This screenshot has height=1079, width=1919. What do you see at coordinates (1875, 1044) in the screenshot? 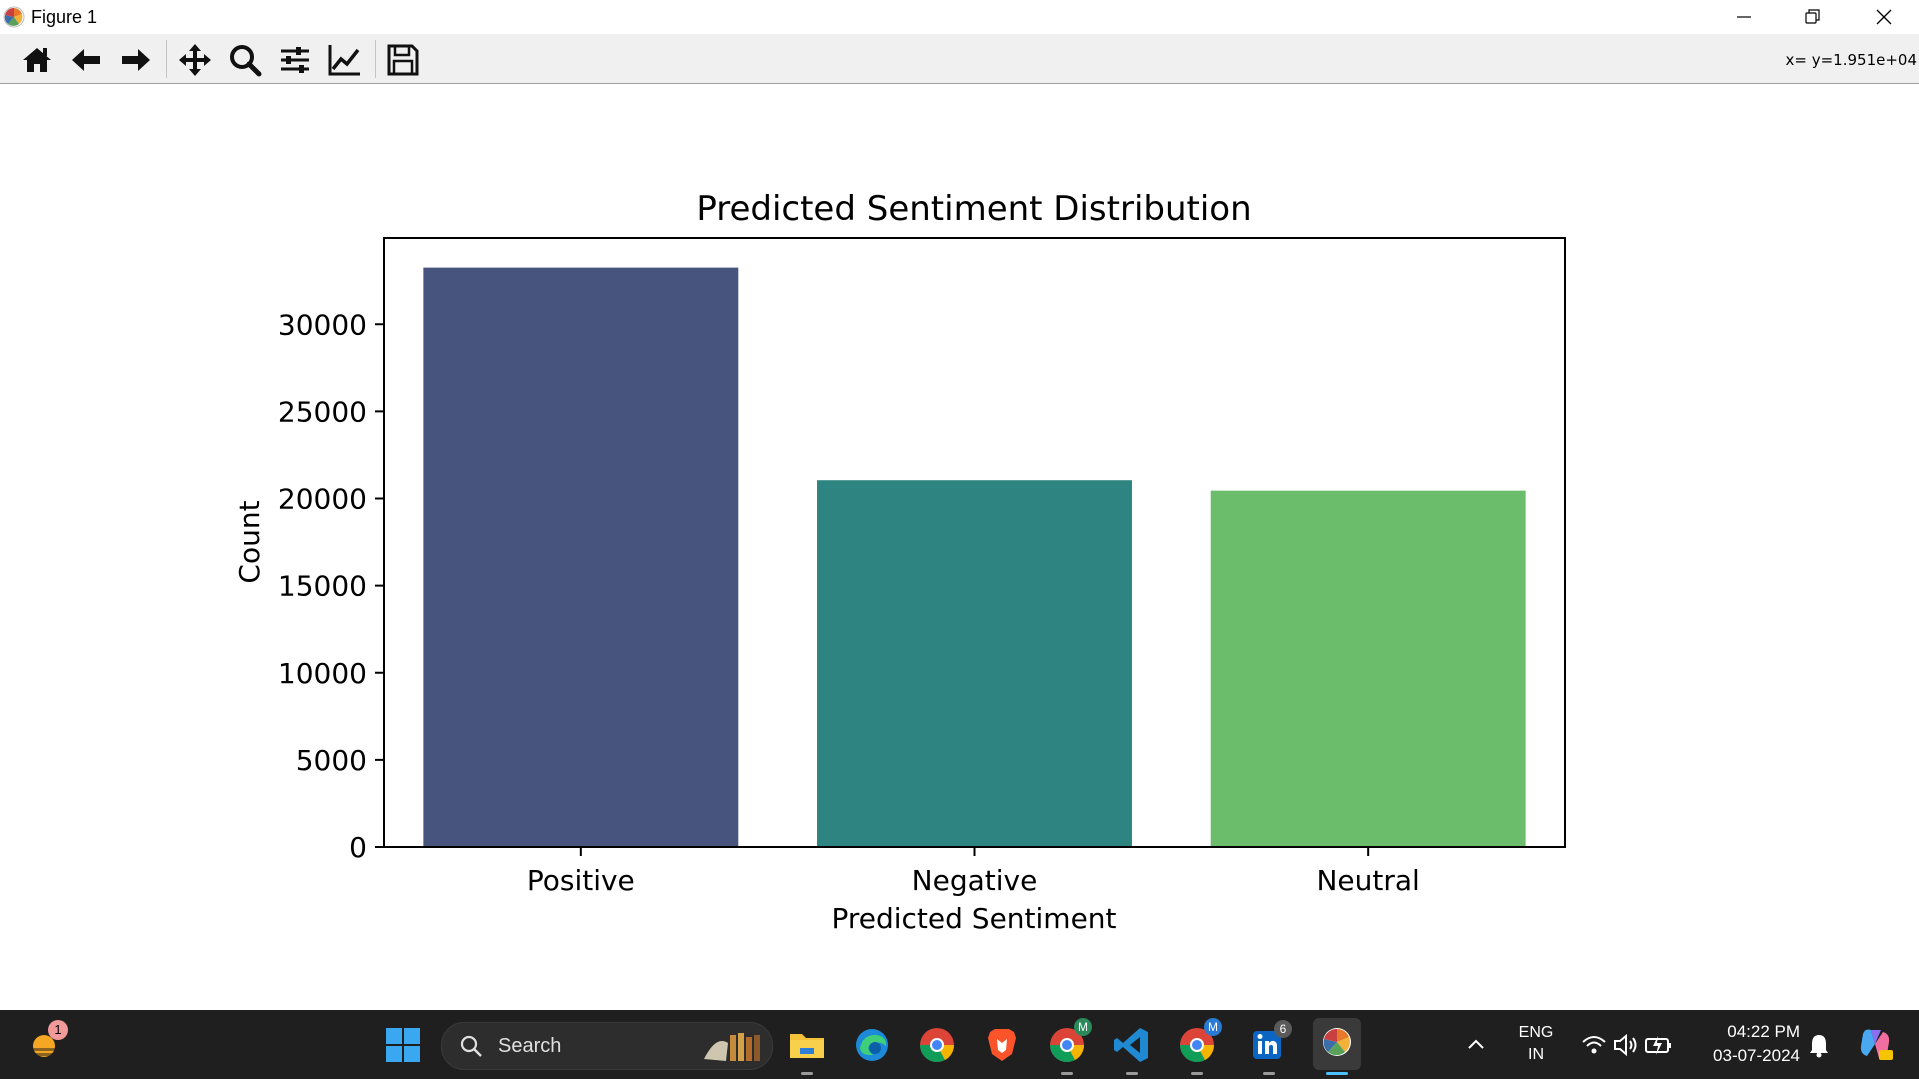
I see `copilot-icon` at bounding box center [1875, 1044].